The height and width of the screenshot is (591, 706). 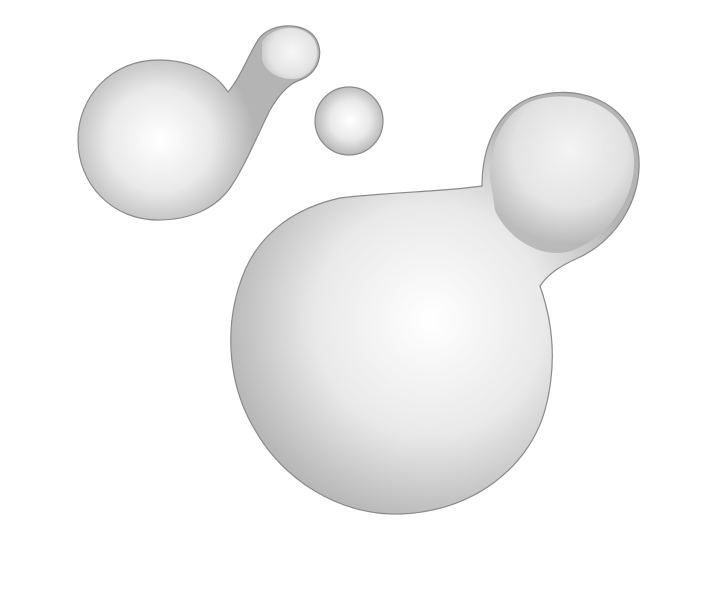 I want to click on detached-sphere, so click(x=349, y=121).